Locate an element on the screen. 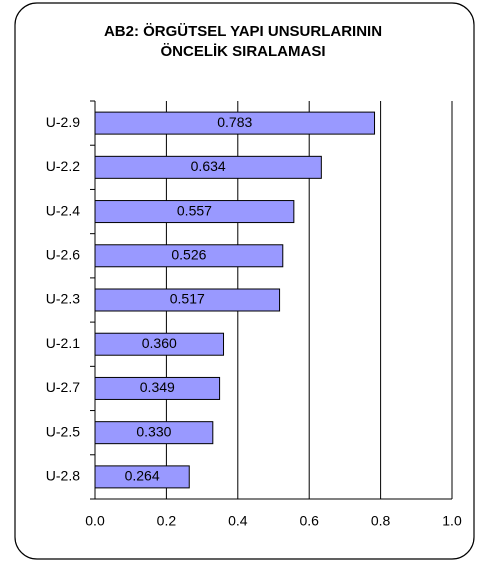 The height and width of the screenshot is (563, 477). x-tick-label: 0.2 is located at coordinates (167, 521).